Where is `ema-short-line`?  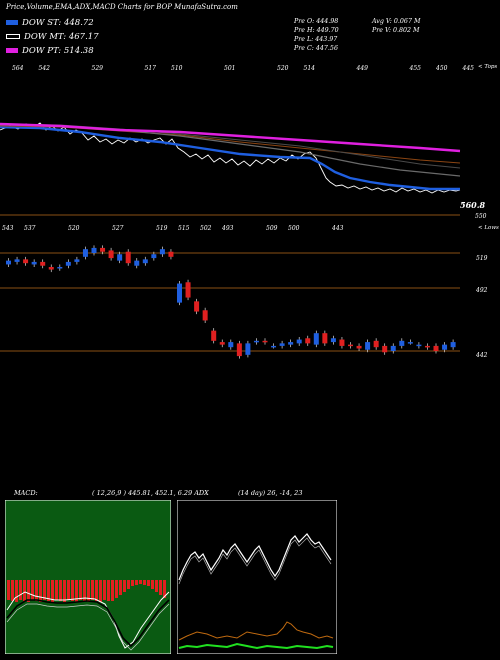
ema-short-line is located at coordinates (230, 158).